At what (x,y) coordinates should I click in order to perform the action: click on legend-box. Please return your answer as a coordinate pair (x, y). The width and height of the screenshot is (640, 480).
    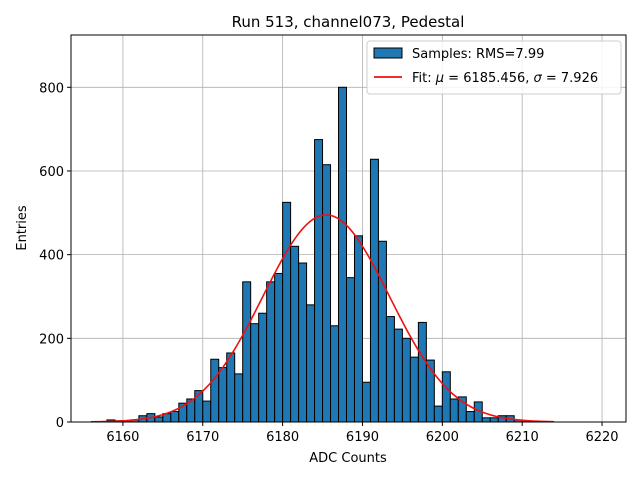
    Looking at the image, I should click on (494, 67).